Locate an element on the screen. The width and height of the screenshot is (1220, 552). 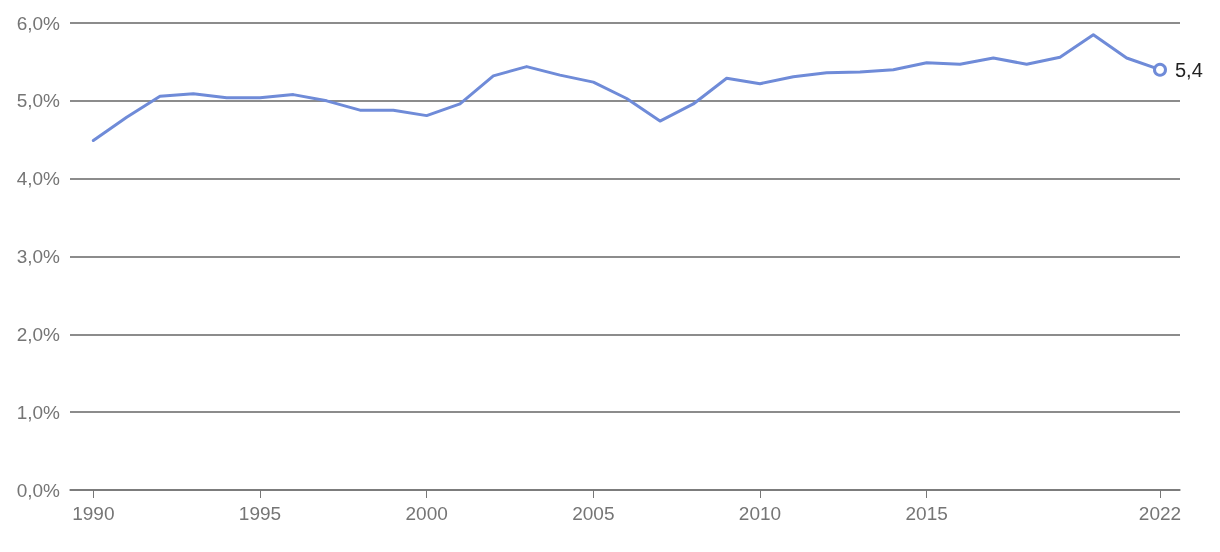
y-tick-label: 0,0% is located at coordinates (38, 490).